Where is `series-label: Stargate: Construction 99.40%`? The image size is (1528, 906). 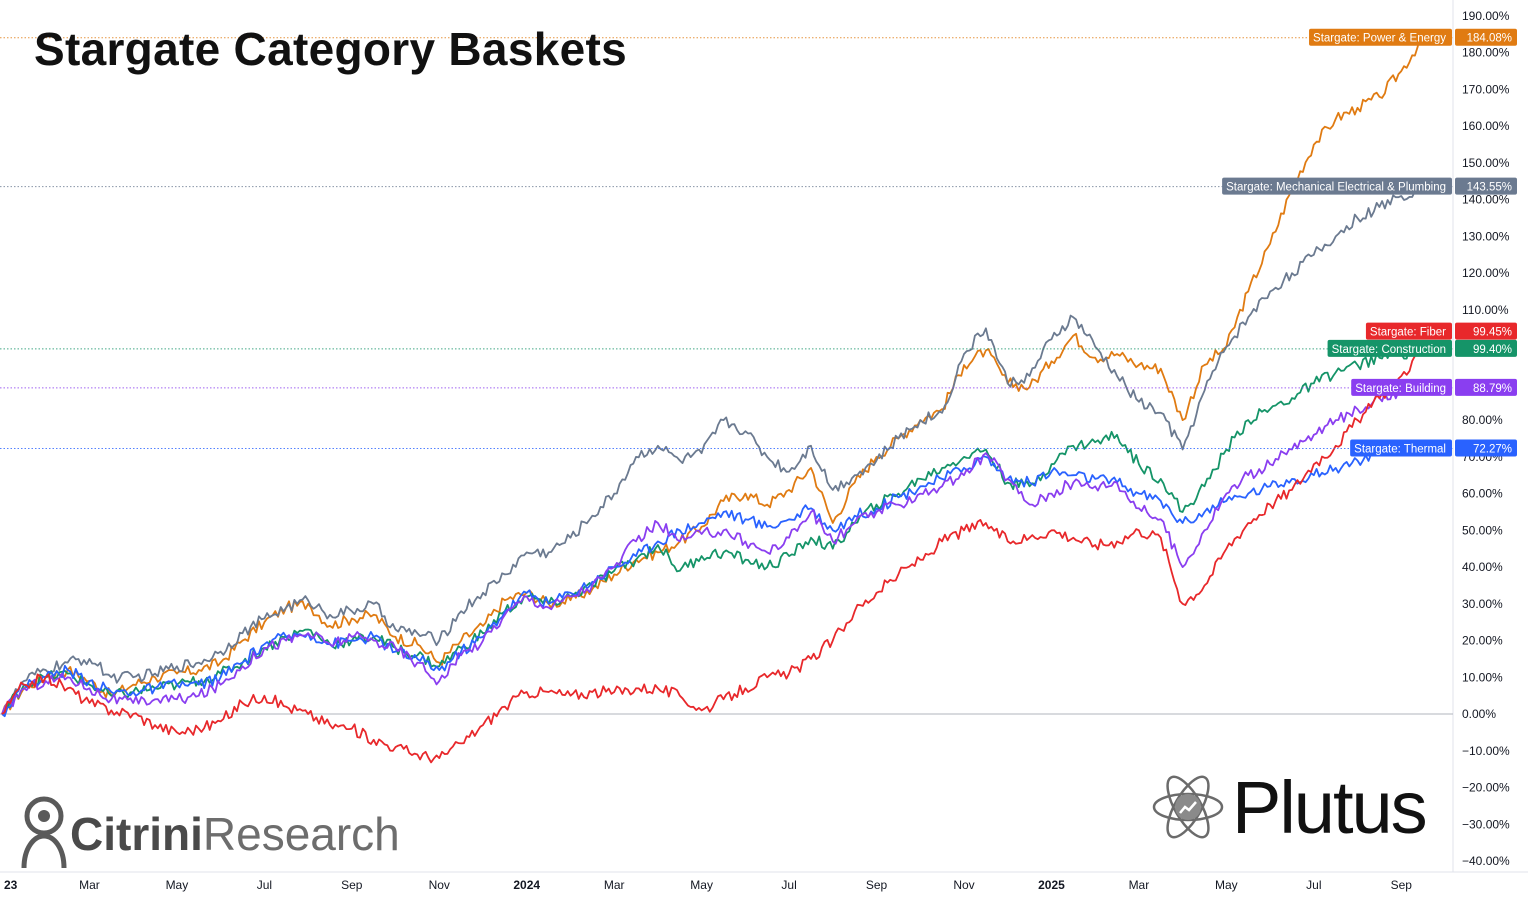
series-label: Stargate: Construction 99.40% is located at coordinates (1422, 348).